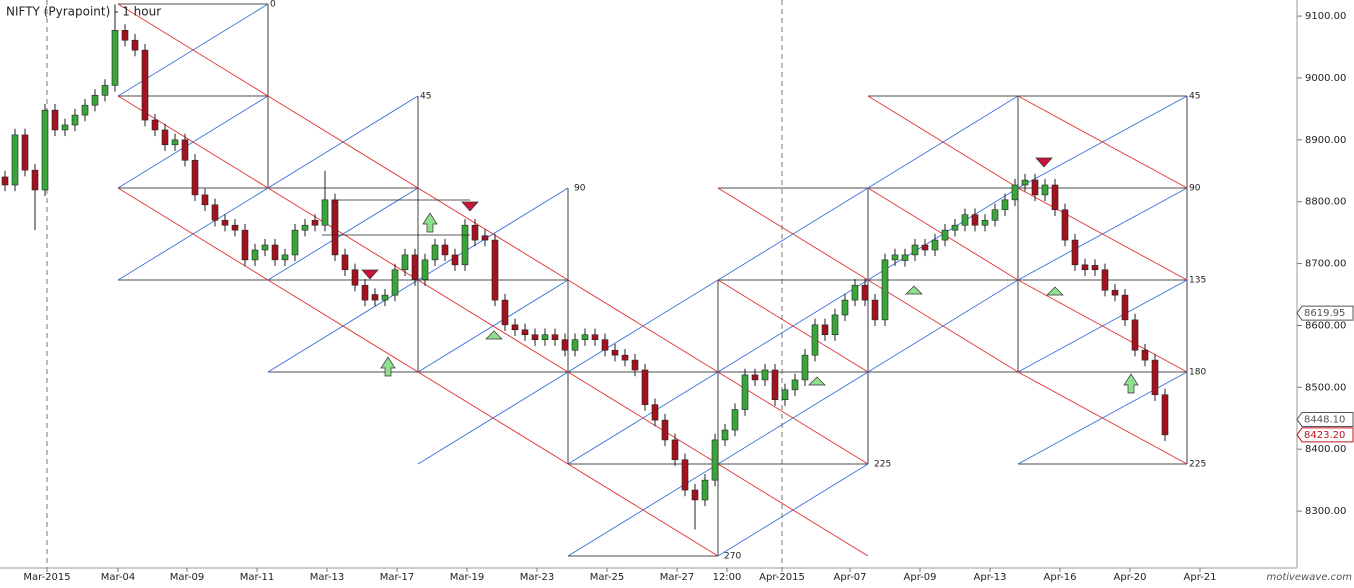 The width and height of the screenshot is (1354, 588). What do you see at coordinates (1325, 140) in the screenshot?
I see `y-tick-label: 8900.00` at bounding box center [1325, 140].